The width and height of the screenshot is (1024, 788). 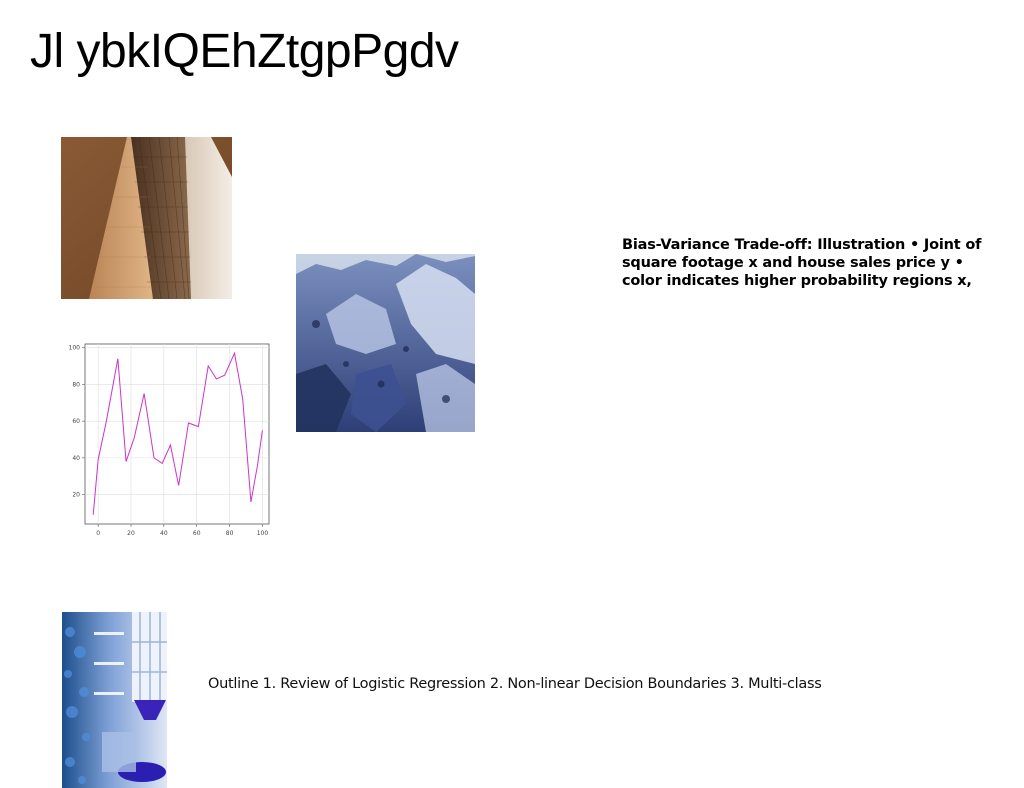 What do you see at coordinates (131, 533) in the screenshot?
I see `x-tick-label: 20` at bounding box center [131, 533].